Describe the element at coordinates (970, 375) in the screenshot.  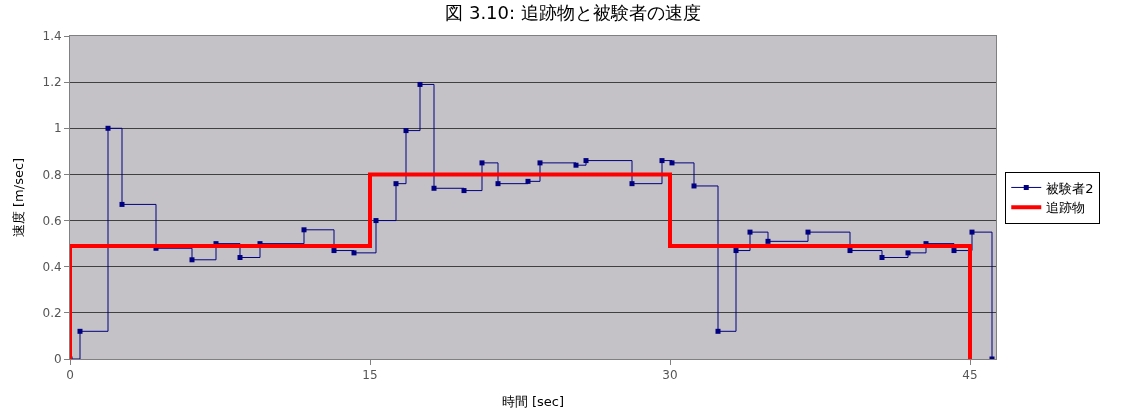
I see `x-tick-label: 45` at that location.